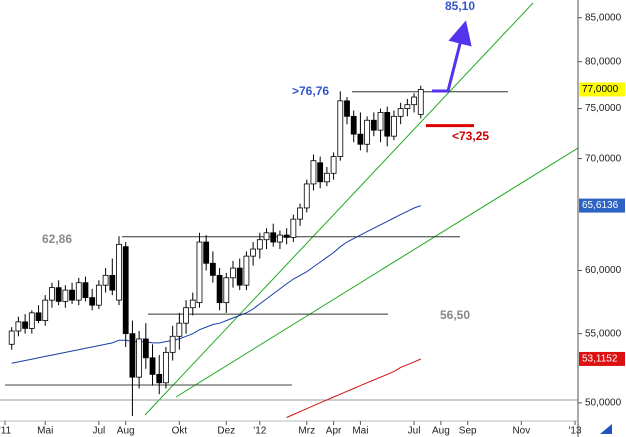  I want to click on y-tick-label: 60,0000, so click(603, 270).